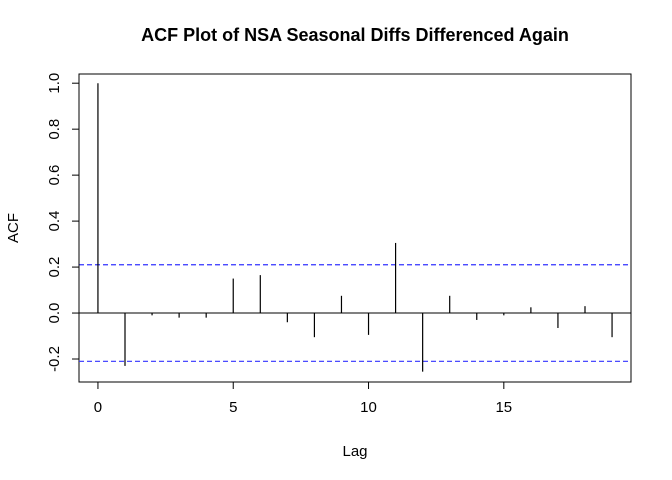 This screenshot has height=480, width=672. I want to click on y-tick-label: 0.0, so click(54, 313).